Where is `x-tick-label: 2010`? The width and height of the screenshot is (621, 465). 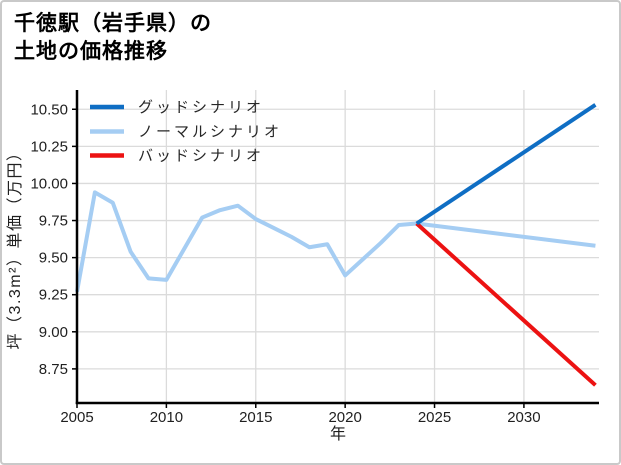 x-tick-label: 2010 is located at coordinates (166, 417).